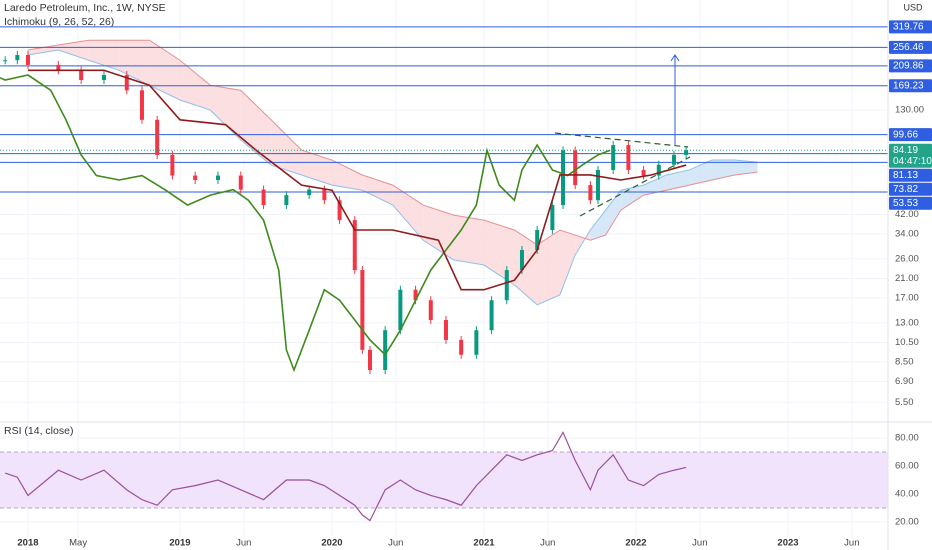  I want to click on rsi-tick-label: 40.00, so click(907, 494).